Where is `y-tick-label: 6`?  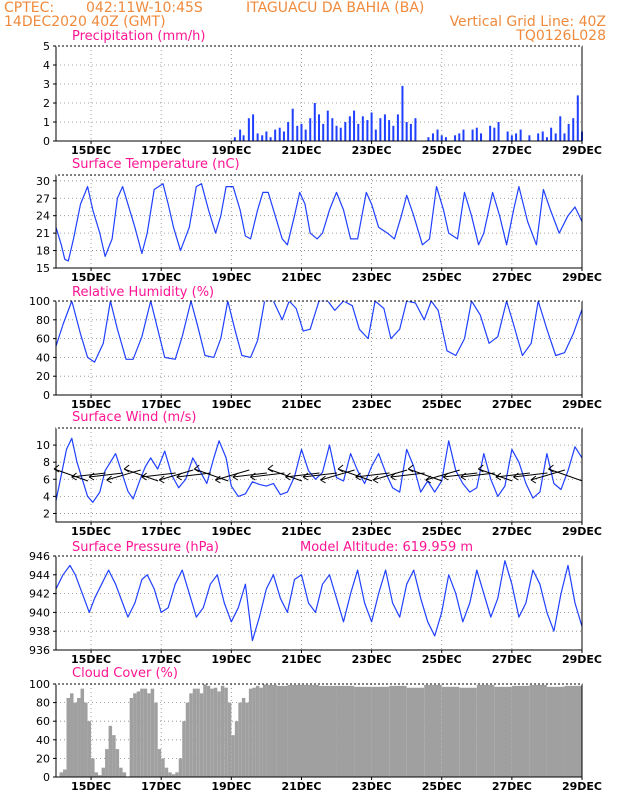 y-tick-label: 6 is located at coordinates (46, 479).